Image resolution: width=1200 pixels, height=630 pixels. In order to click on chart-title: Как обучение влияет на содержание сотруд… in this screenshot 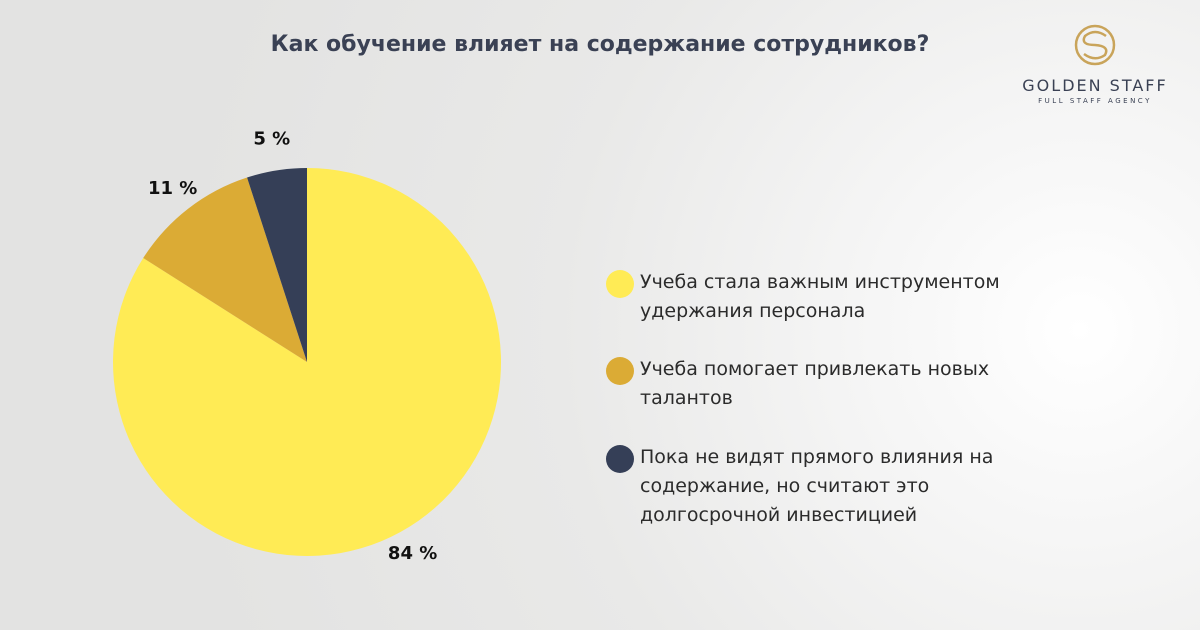, I will do `click(600, 44)`.